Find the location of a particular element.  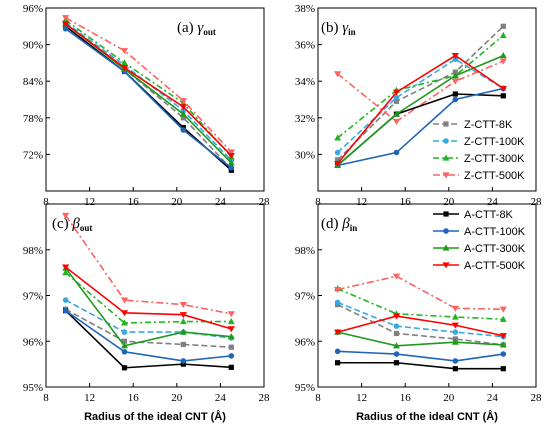

y-tick-label: 95% is located at coordinates (33, 388).